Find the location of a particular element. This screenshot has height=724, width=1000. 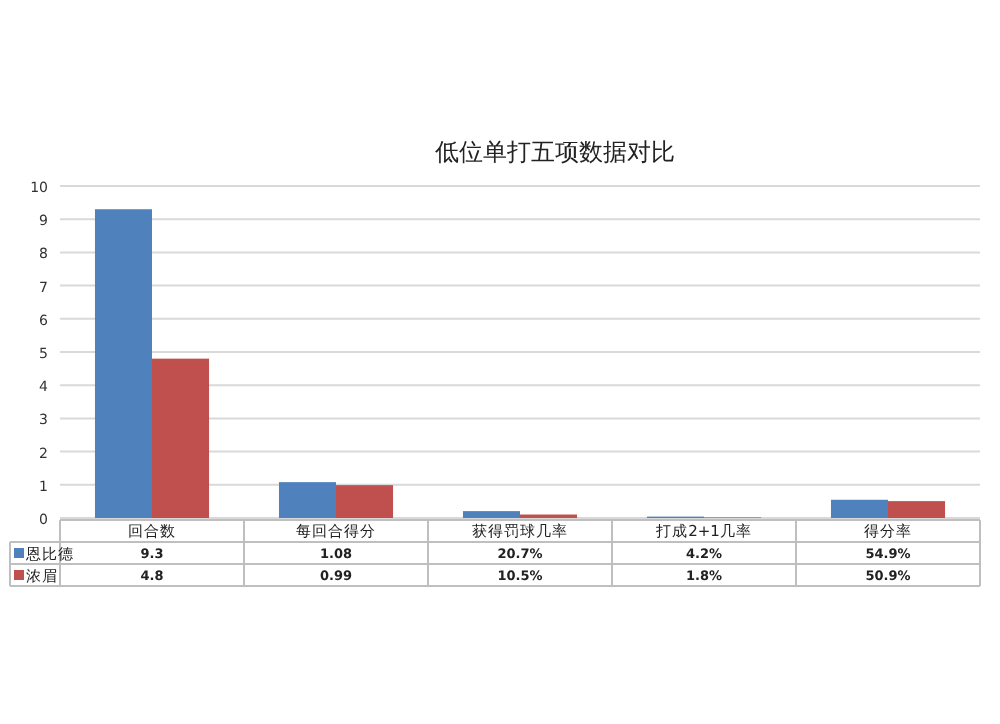

chart-title: 低位单打五项数据对比 is located at coordinates (555, 152).